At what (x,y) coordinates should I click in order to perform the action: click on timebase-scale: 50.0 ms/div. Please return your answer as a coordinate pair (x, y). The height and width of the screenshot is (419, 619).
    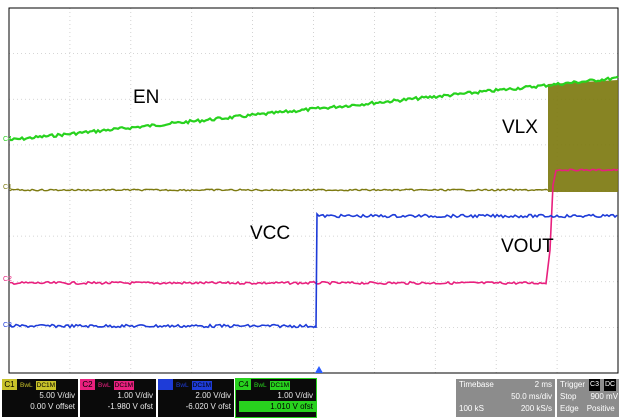
    Looking at the image, I should click on (531, 396).